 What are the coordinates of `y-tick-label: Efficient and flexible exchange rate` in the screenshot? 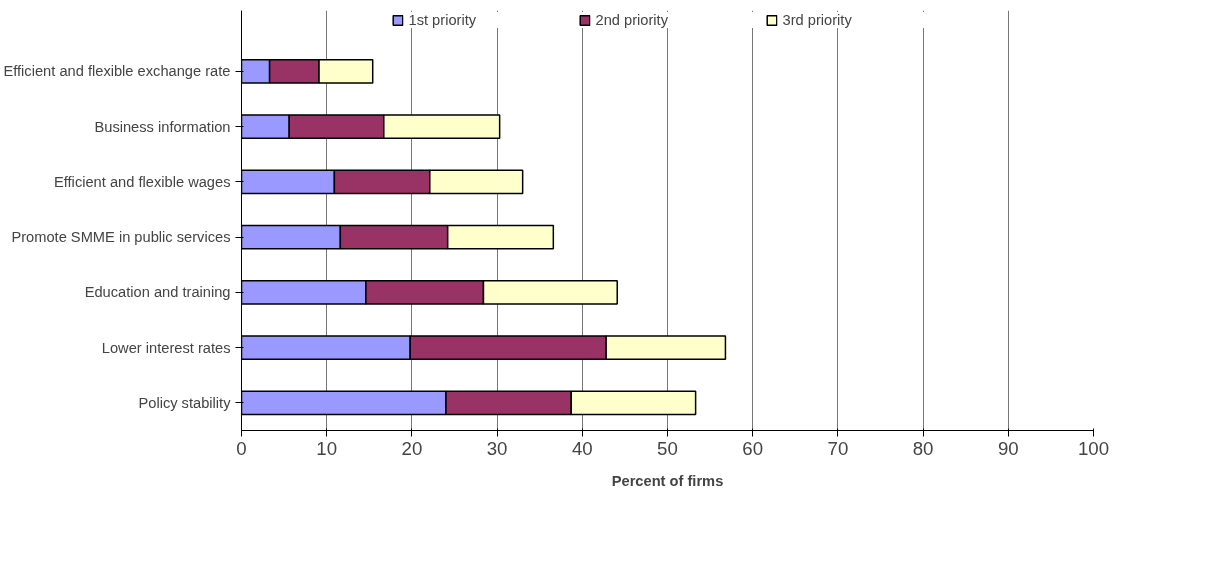 It's located at (117, 71).